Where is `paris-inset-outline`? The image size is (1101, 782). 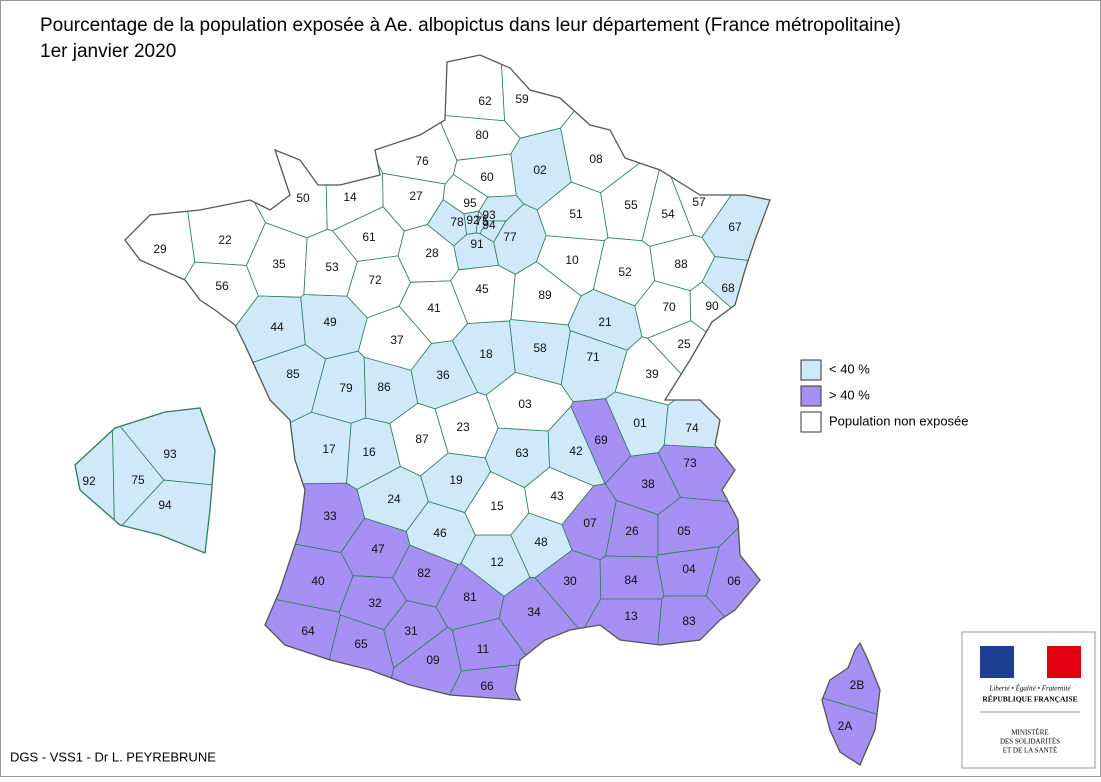 paris-inset-outline is located at coordinates (145, 480).